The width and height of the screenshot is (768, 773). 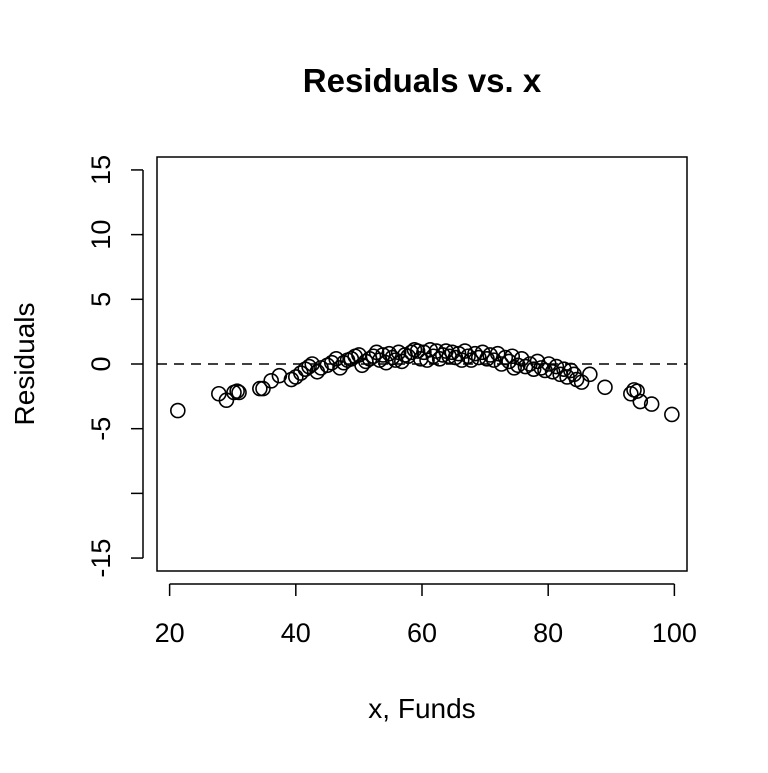 I want to click on y-axis: -15 -5 0 5 10 15, so click(x=115, y=366).